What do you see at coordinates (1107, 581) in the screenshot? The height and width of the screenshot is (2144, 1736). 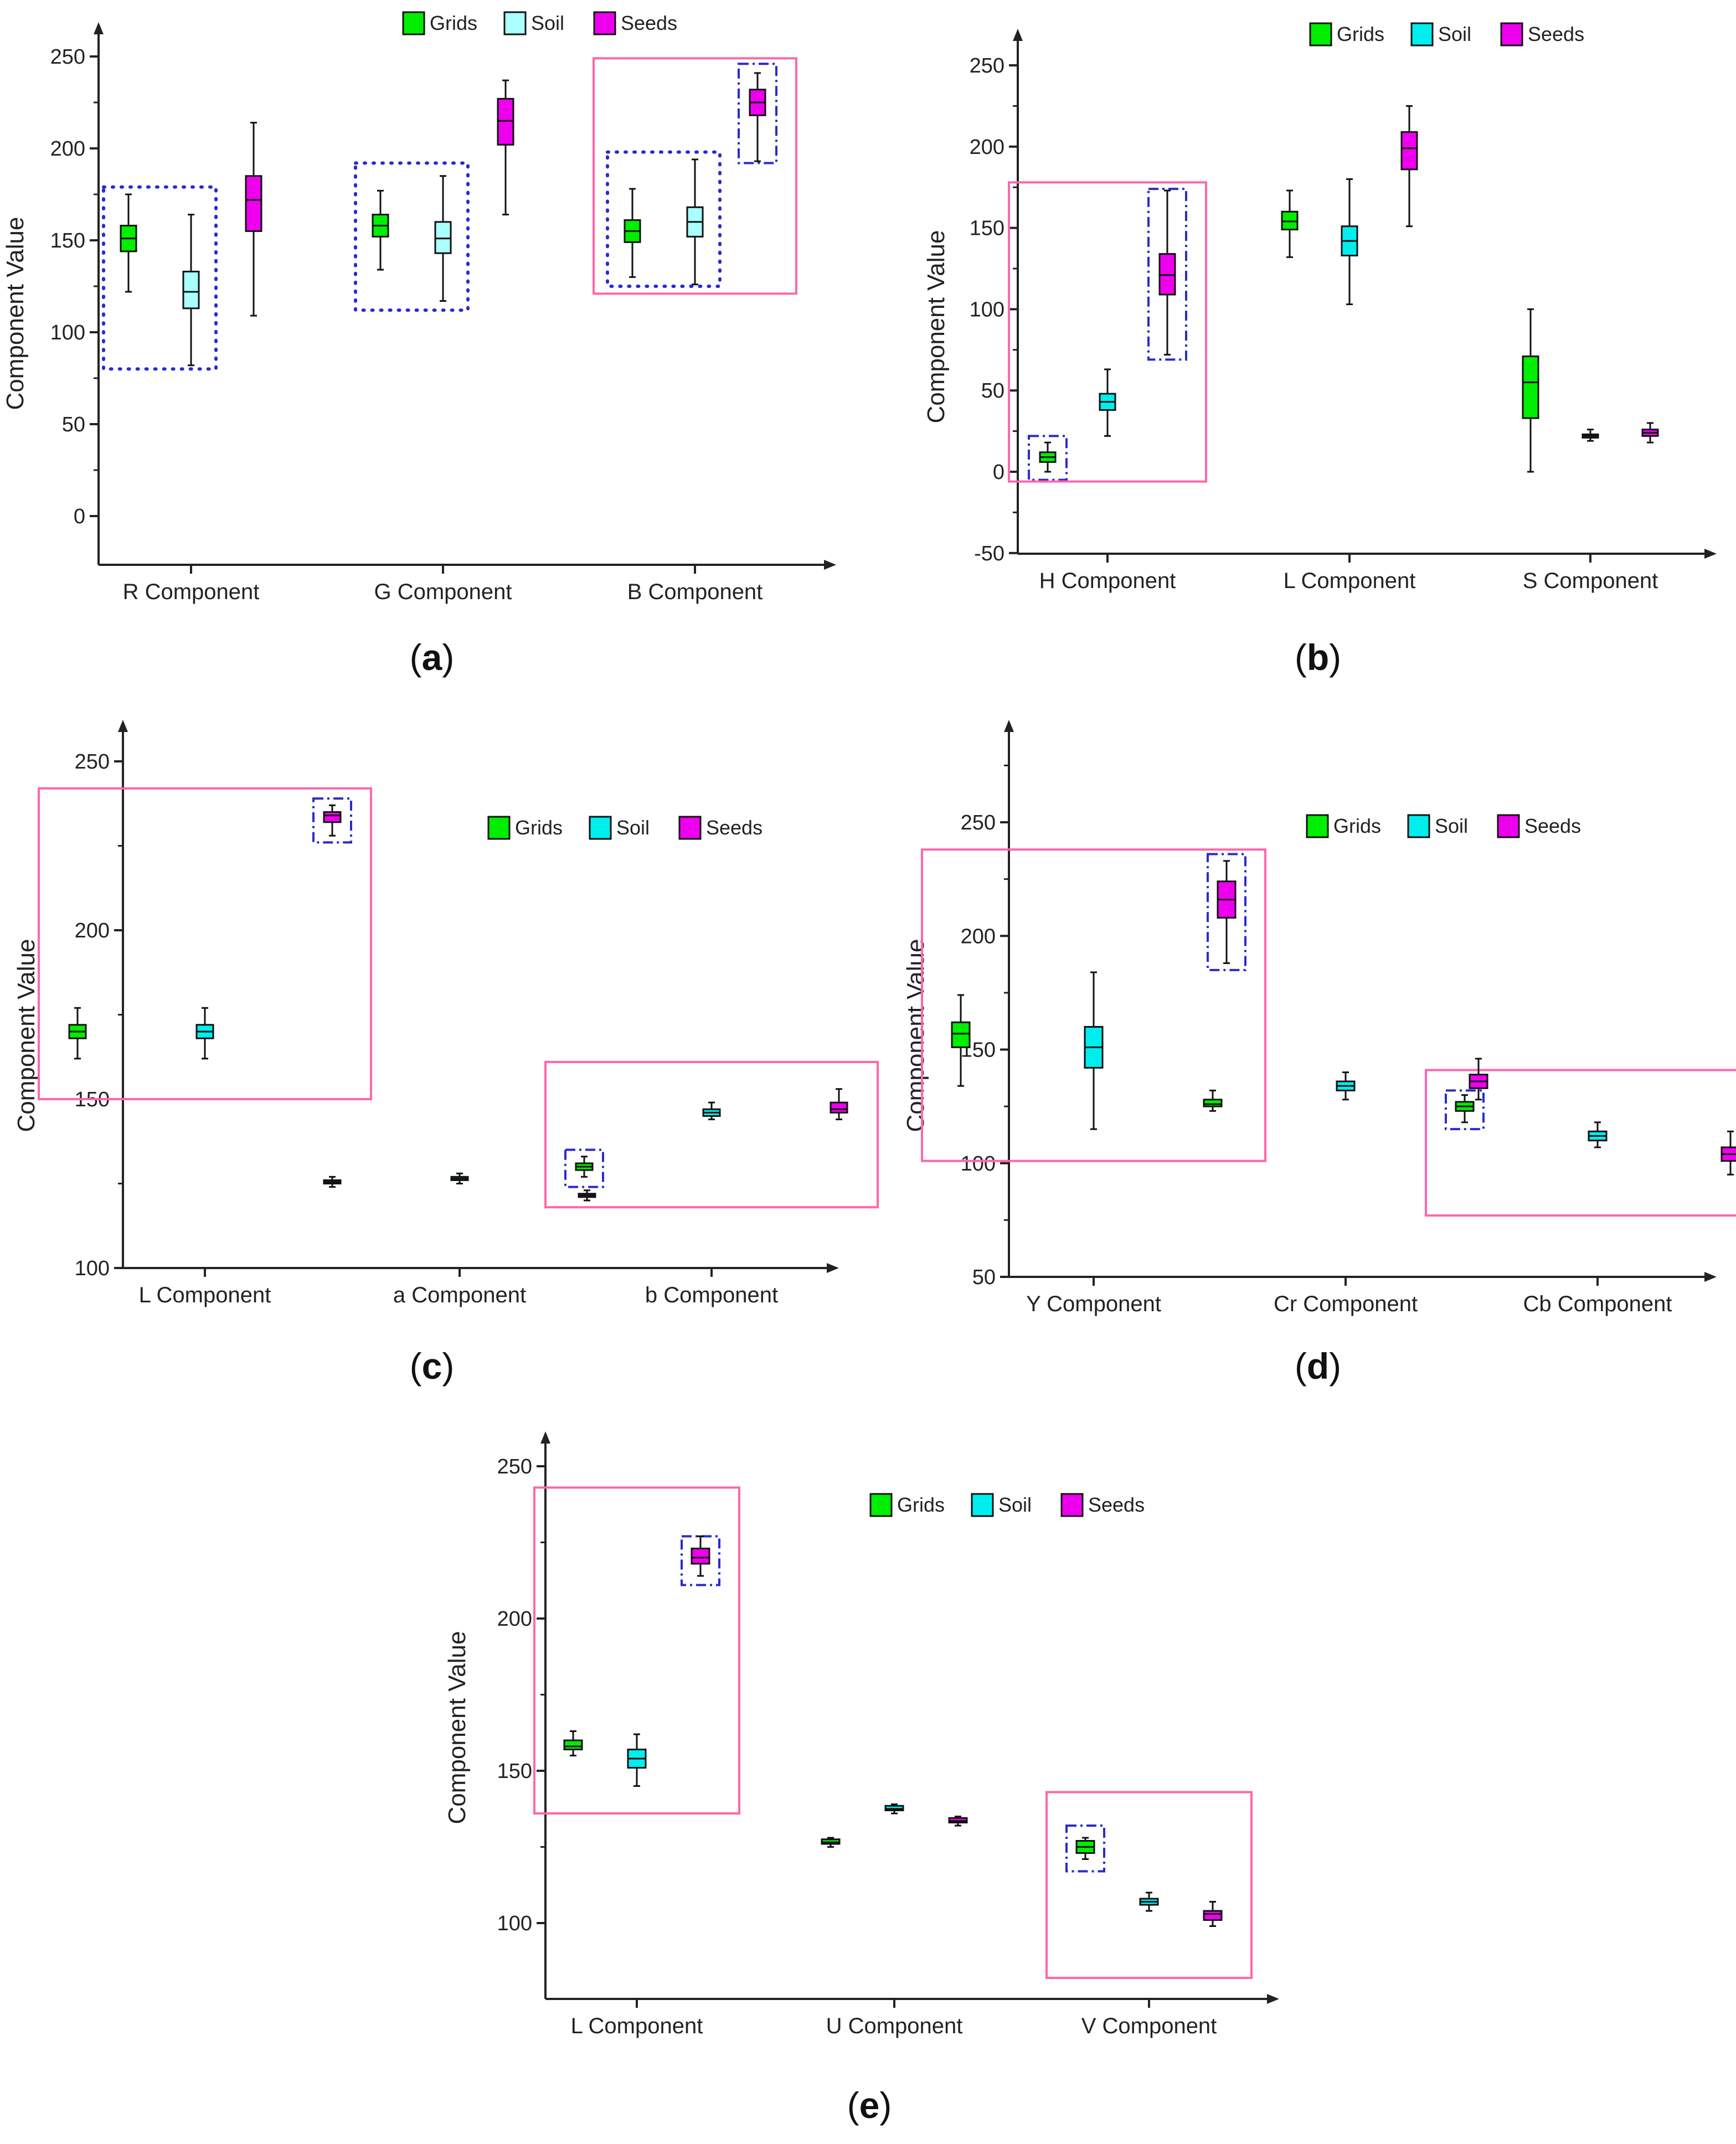 I see `x-tick-label: H Component` at bounding box center [1107, 581].